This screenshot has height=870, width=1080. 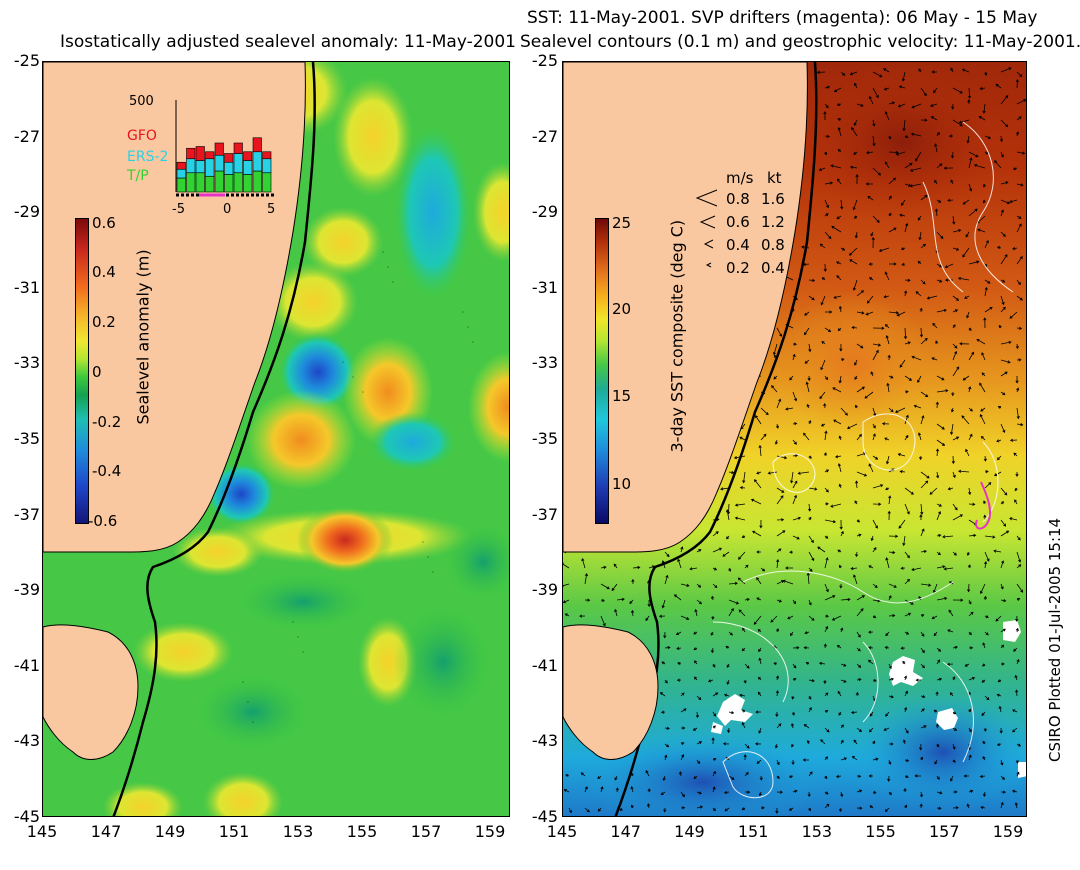 What do you see at coordinates (740, 178) in the screenshot?
I see `velocity-legend-header-ms: m/s` at bounding box center [740, 178].